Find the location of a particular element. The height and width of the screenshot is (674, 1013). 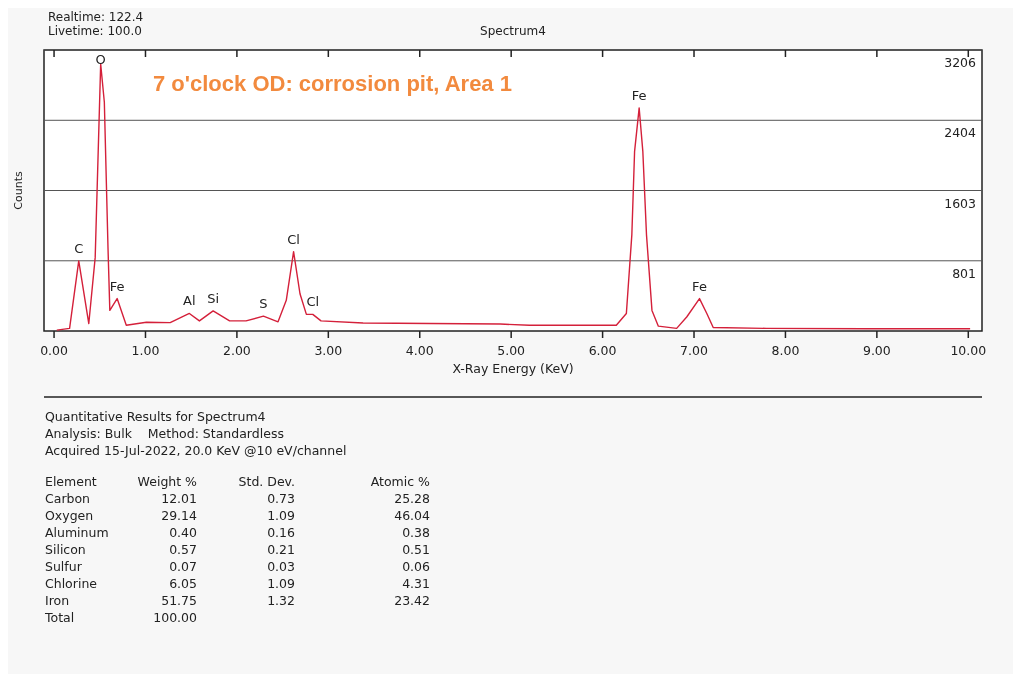

text: Acquired 15-Jul-2022, 20.0 KeV @10 eV/channel is located at coordinates (196, 450).